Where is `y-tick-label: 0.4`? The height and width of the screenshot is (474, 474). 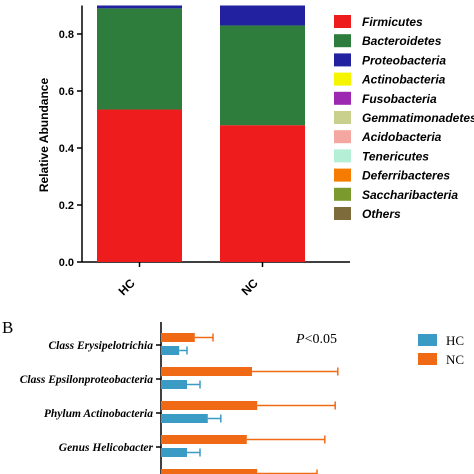
y-tick-label: 0.4 is located at coordinates (67, 149).